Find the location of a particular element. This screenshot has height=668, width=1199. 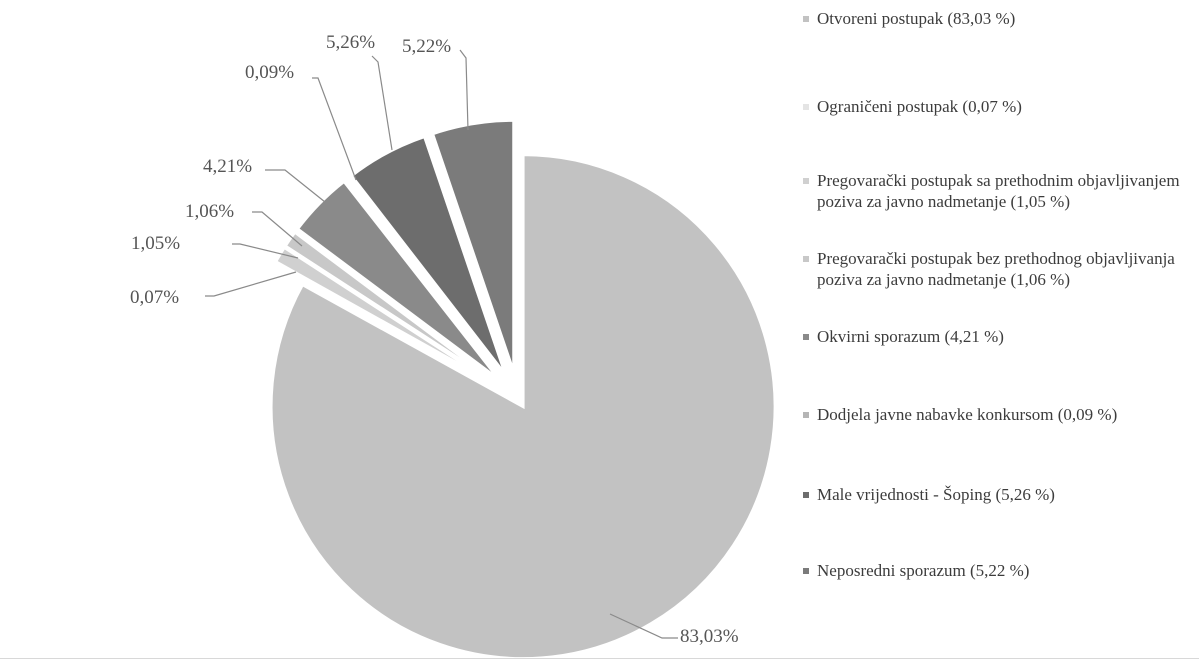

legend-item-1: Ograničeni postupak (0,07 %) is located at coordinates (912, 106).